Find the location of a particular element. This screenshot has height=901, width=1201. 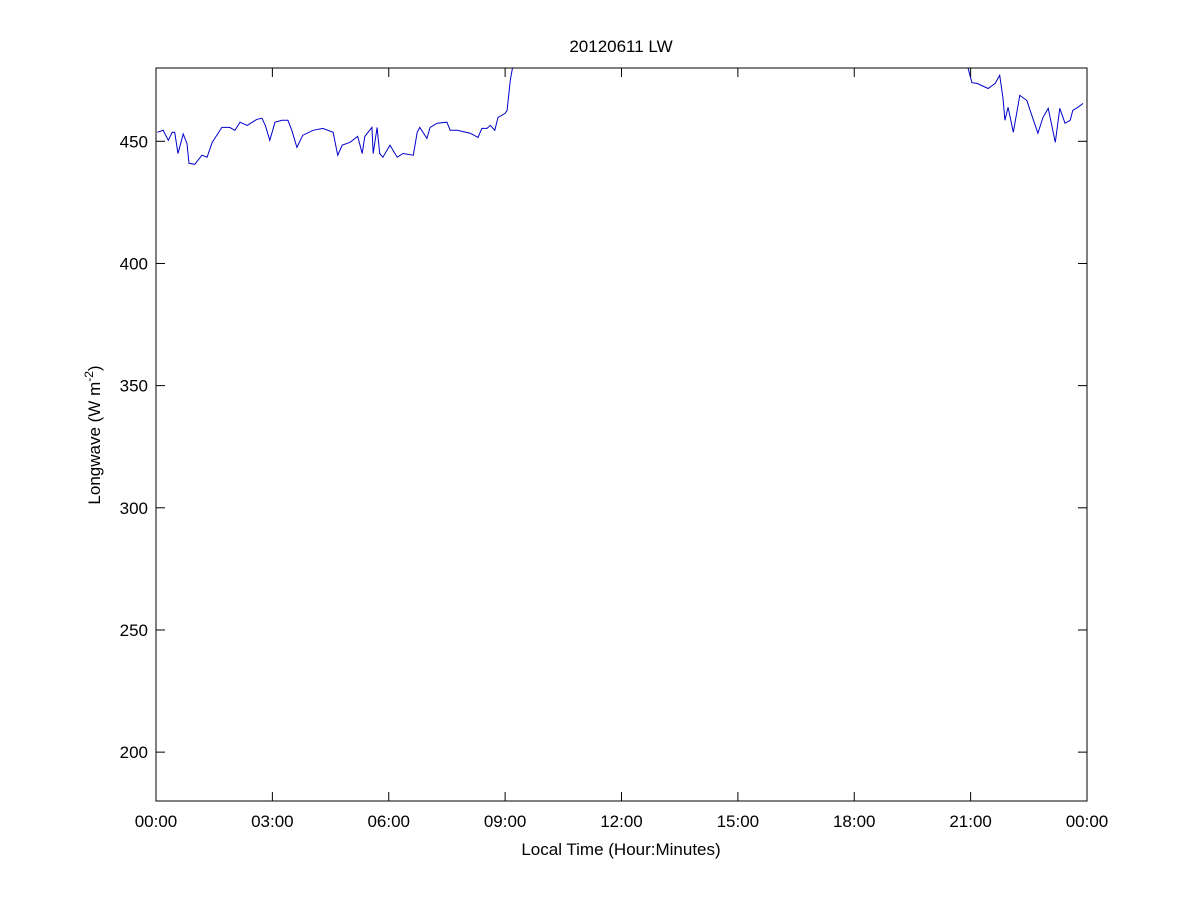

x-tick-label: 09:00 is located at coordinates (505, 821).